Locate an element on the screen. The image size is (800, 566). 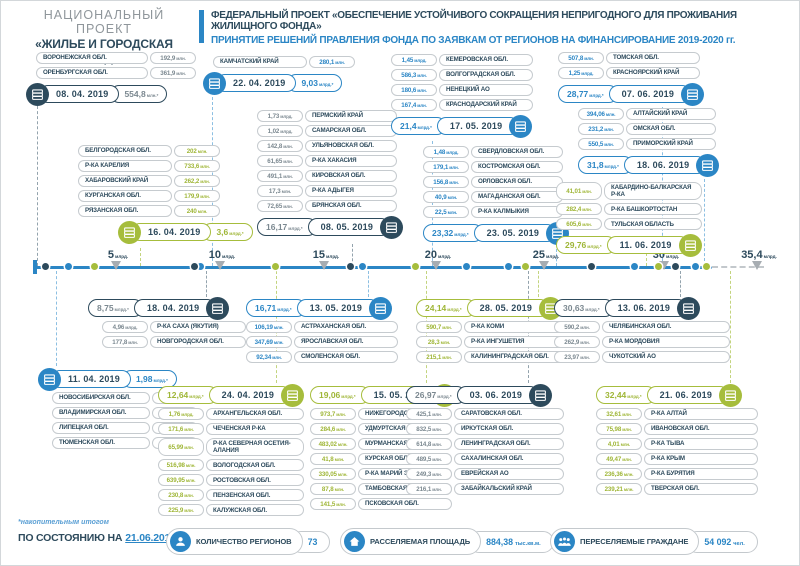
person-icon is located at coordinates (180, 541).